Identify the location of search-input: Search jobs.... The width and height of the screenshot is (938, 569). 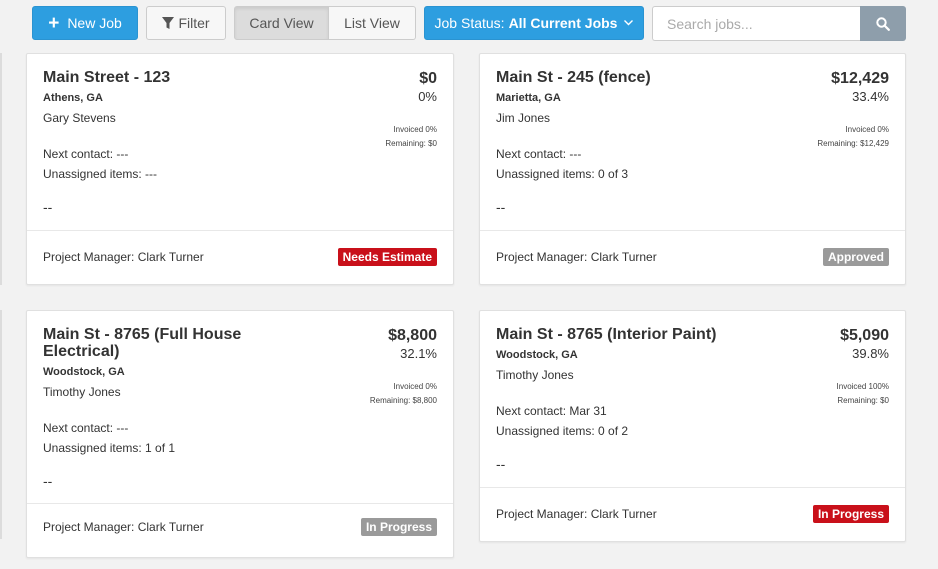
(756, 23).